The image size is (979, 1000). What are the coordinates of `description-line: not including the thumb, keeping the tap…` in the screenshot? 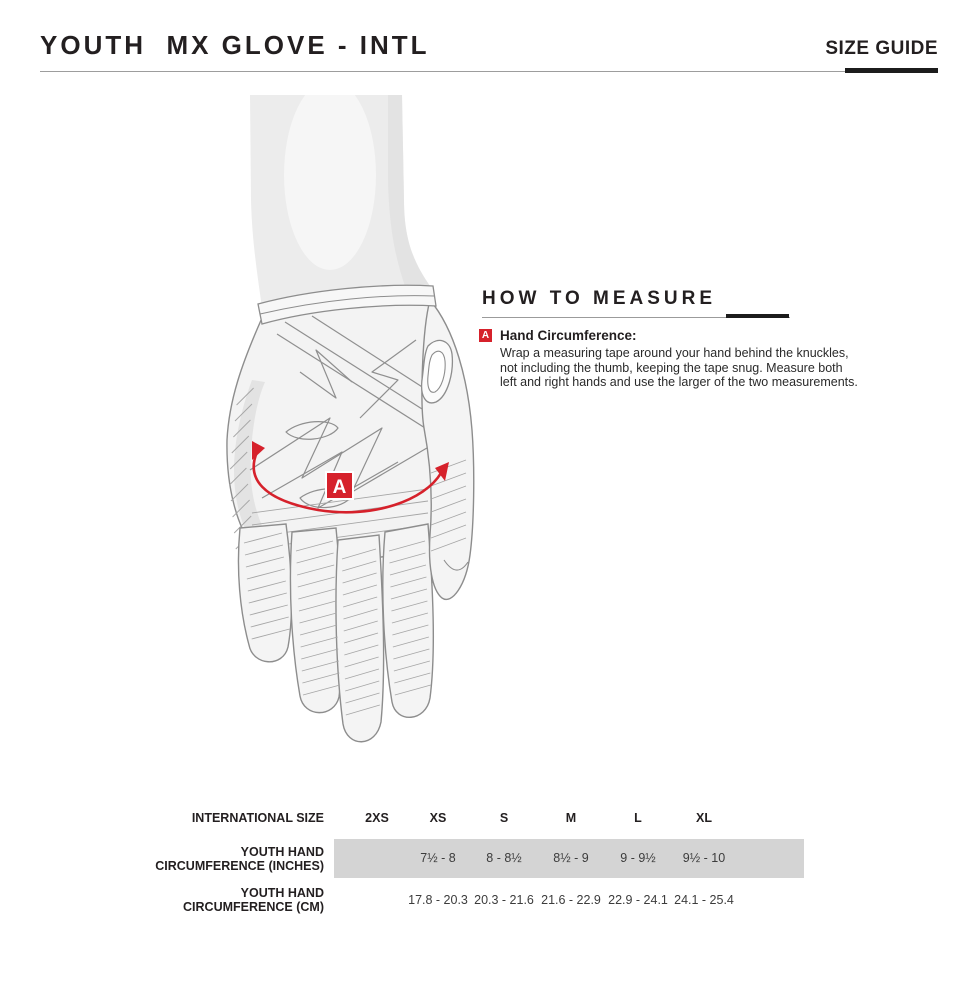 It's located at (671, 367).